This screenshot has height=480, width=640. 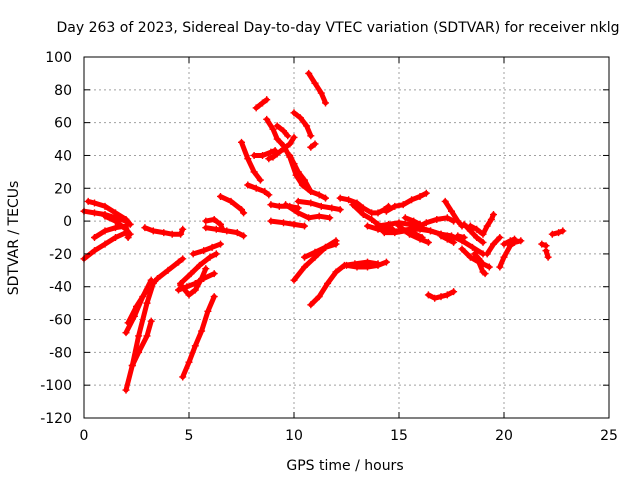 What do you see at coordinates (58, 58) in the screenshot?
I see `y-tick-label: 100` at bounding box center [58, 58].